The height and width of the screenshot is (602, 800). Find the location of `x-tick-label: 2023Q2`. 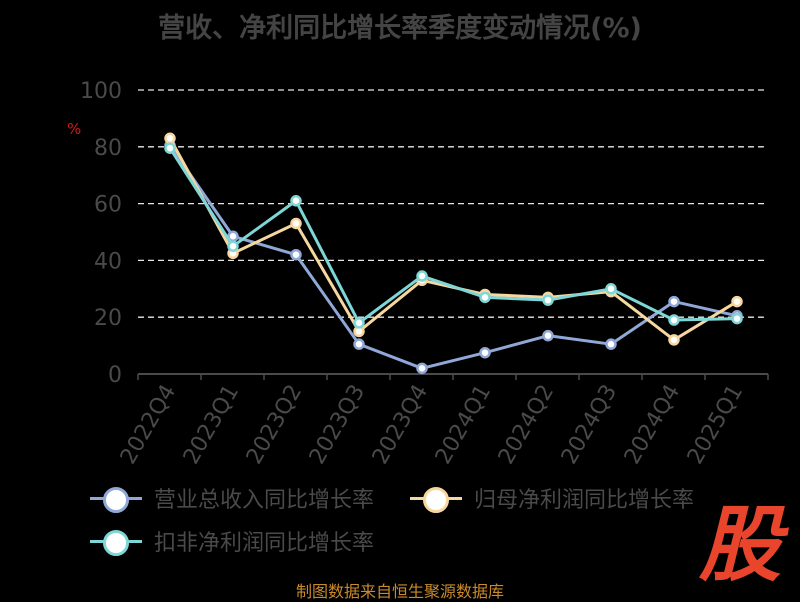

x-tick-label: 2023Q2 is located at coordinates (274, 425).